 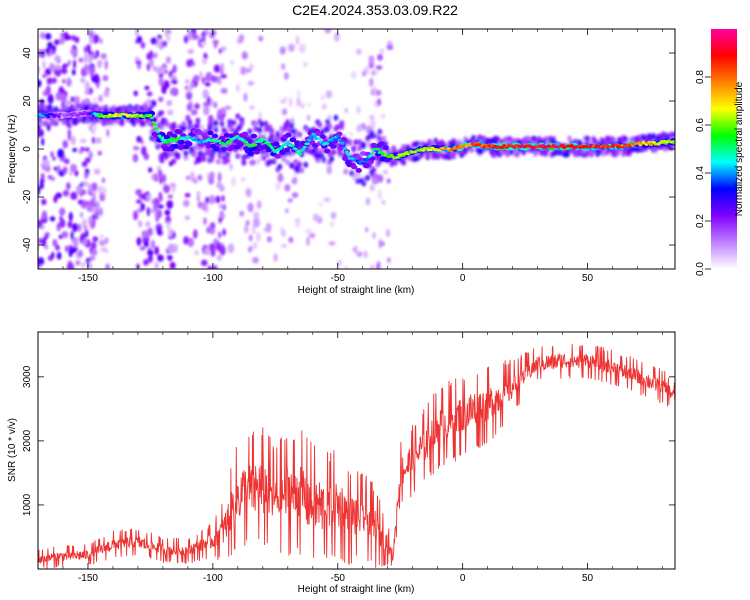 I want to click on spectrogram-ridge, so click(x=356, y=141).